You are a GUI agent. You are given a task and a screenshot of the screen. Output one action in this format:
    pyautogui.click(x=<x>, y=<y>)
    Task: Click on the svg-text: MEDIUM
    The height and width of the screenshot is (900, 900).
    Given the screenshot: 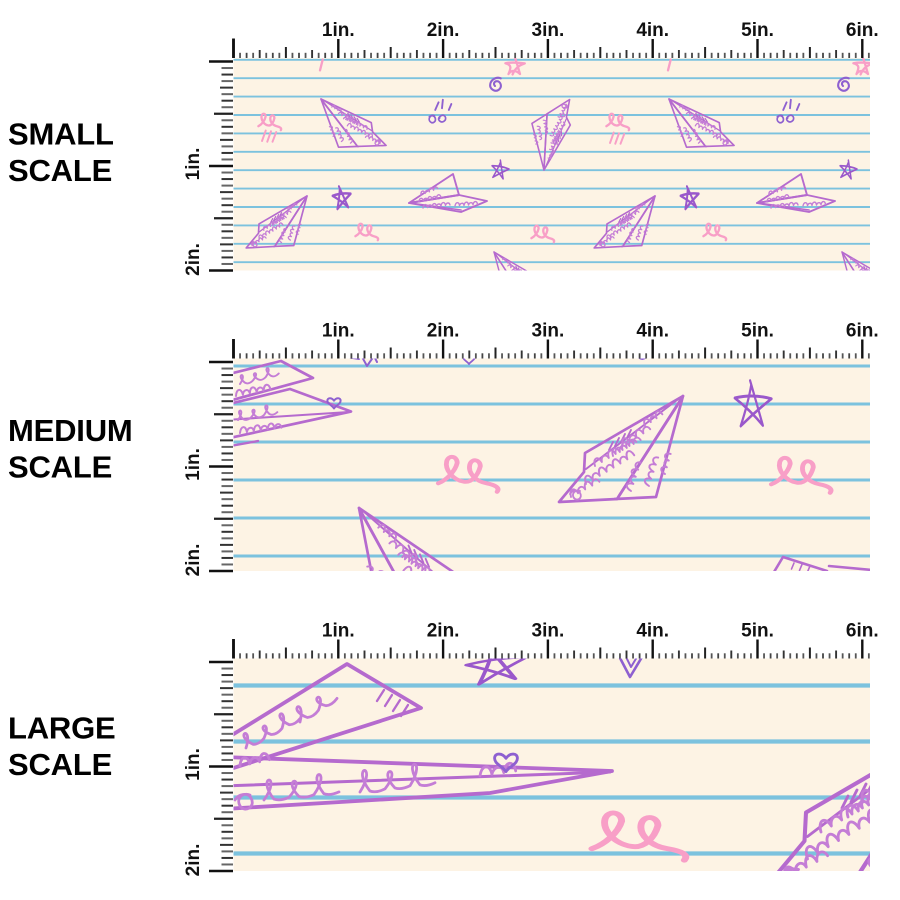 What is the action you would take?
    pyautogui.click(x=70, y=430)
    